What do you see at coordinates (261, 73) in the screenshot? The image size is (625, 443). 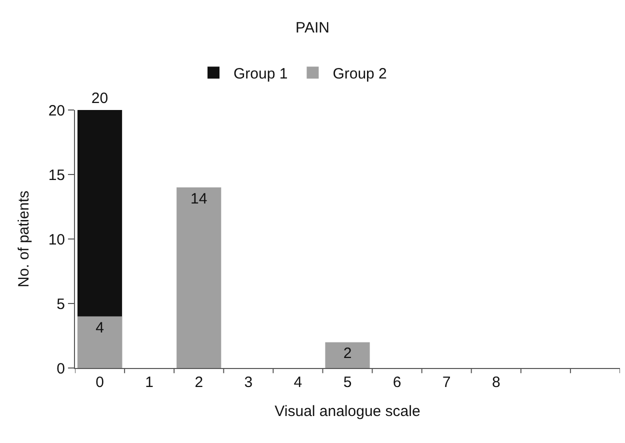 I see `legend-label: Group 1` at bounding box center [261, 73].